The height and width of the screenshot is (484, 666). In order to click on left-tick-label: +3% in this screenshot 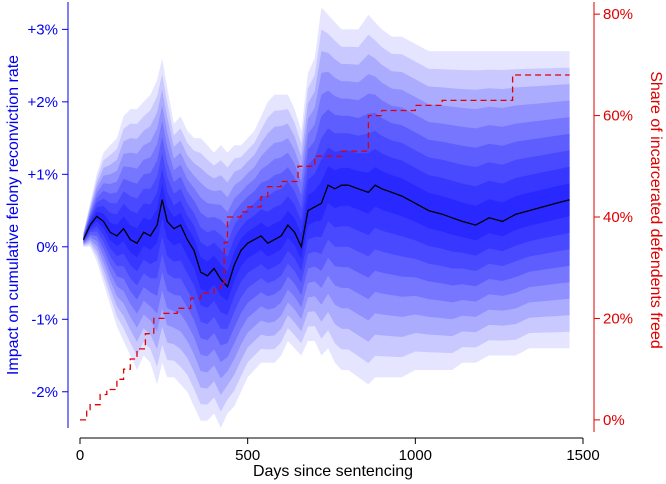, I will do `click(43, 29)`.